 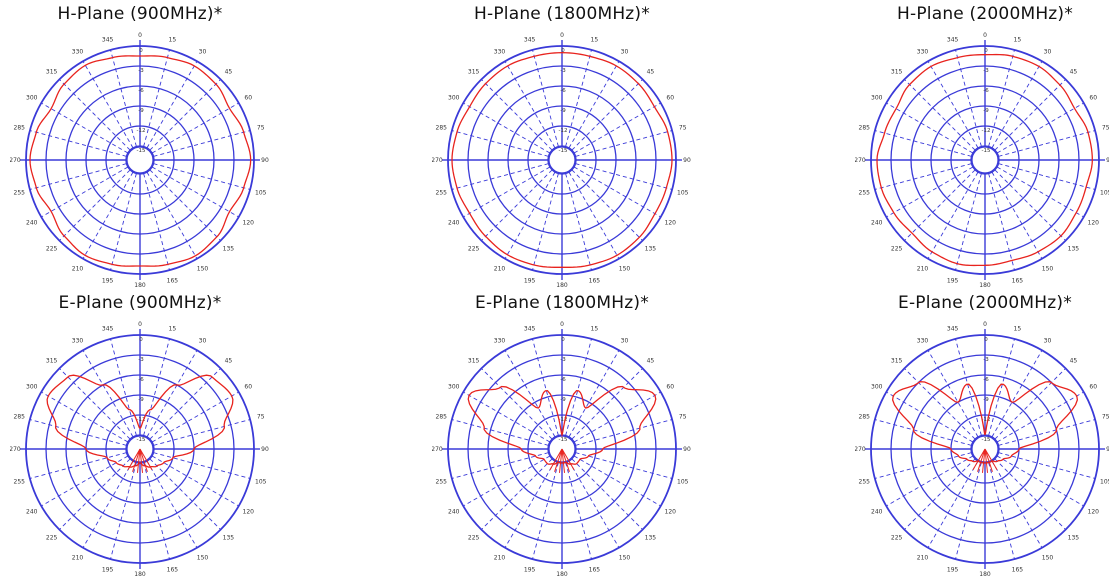 What do you see at coordinates (986, 360) in the screenshot?
I see `radial-tick-label: -3` at bounding box center [986, 360].